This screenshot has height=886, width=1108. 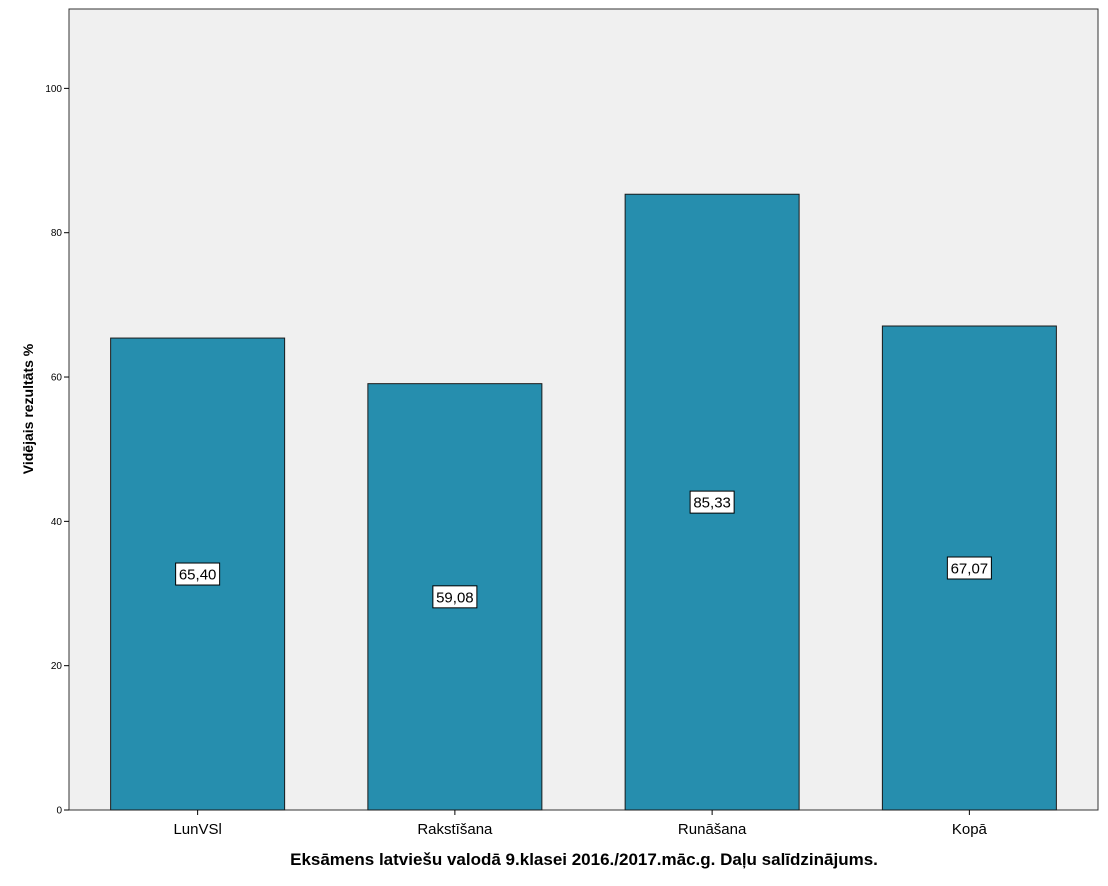 I want to click on x-tick-label: Rakstīšana, so click(x=455, y=829).